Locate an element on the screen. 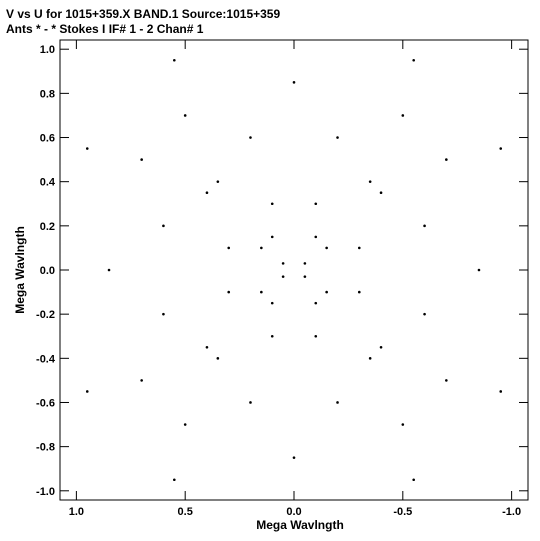 This screenshot has width=540, height=541. y-tick-label: 0.0 is located at coordinates (47, 271).